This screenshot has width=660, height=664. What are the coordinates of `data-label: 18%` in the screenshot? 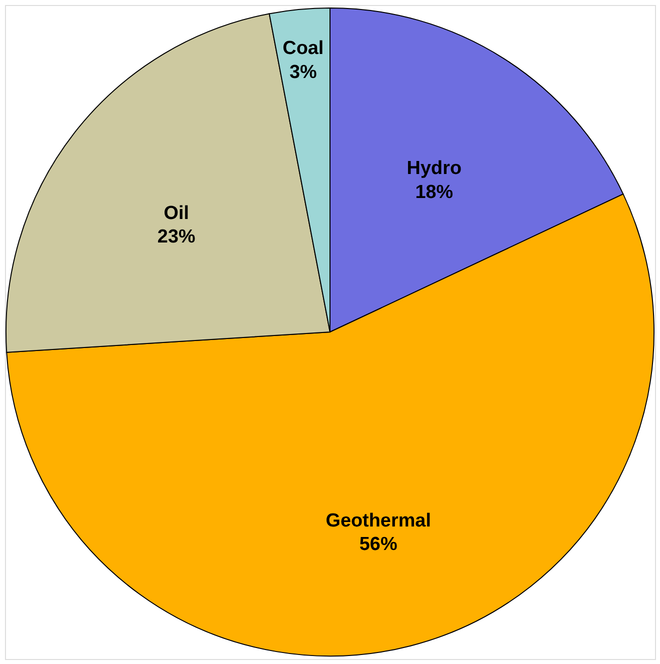 It's located at (434, 192).